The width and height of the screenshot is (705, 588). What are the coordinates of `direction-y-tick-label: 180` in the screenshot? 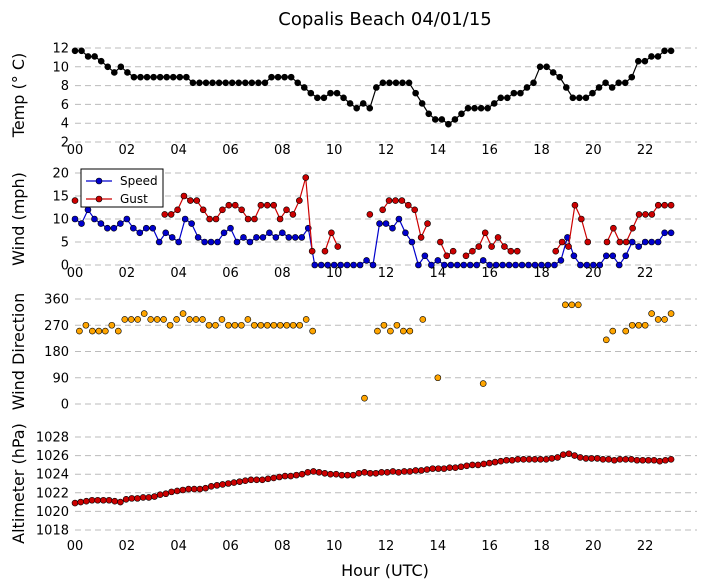 It's located at (56, 352).